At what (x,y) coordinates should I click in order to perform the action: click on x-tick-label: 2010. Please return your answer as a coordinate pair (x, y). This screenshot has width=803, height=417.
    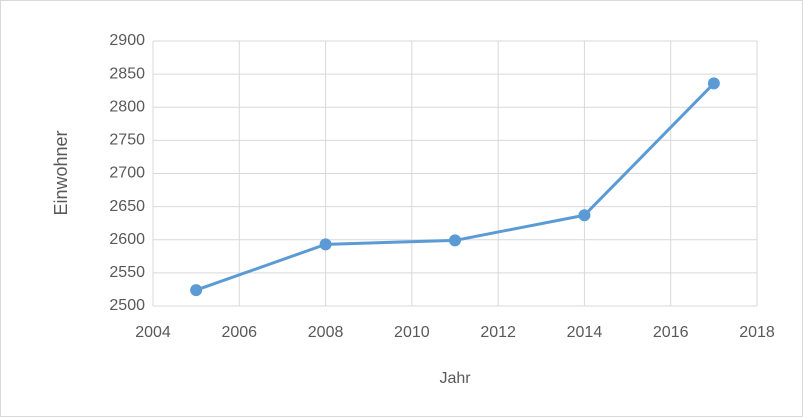
    Looking at the image, I should click on (412, 332).